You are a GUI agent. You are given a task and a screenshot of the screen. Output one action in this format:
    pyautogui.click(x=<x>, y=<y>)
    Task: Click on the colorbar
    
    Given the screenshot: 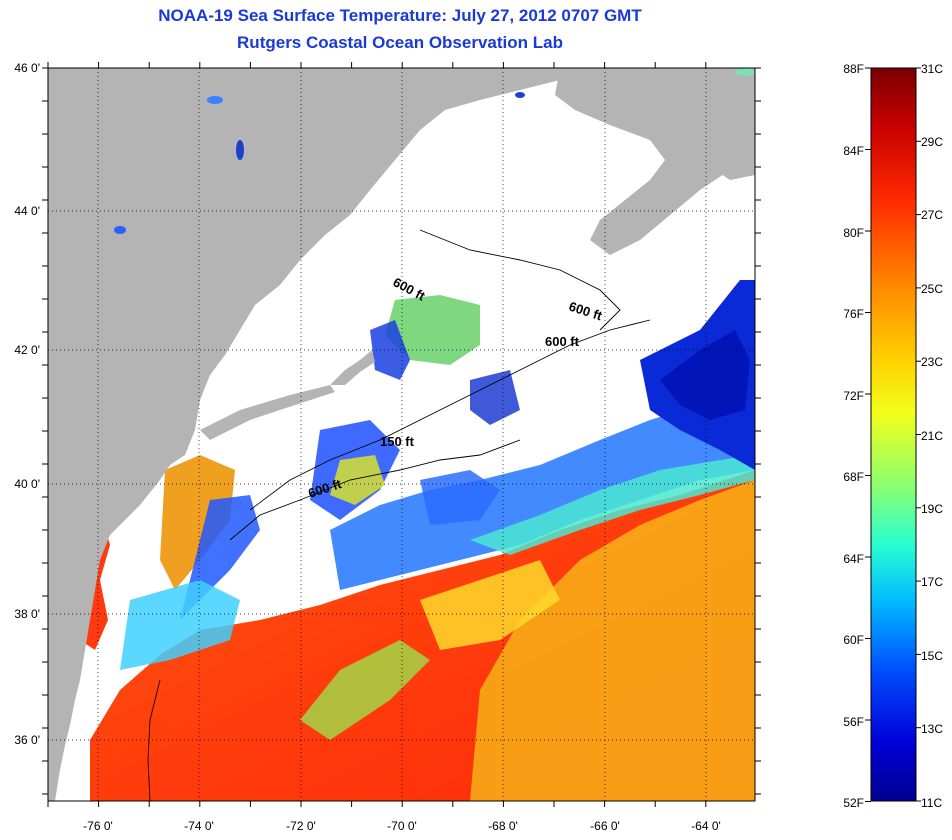 What is the action you would take?
    pyautogui.click(x=893, y=434)
    